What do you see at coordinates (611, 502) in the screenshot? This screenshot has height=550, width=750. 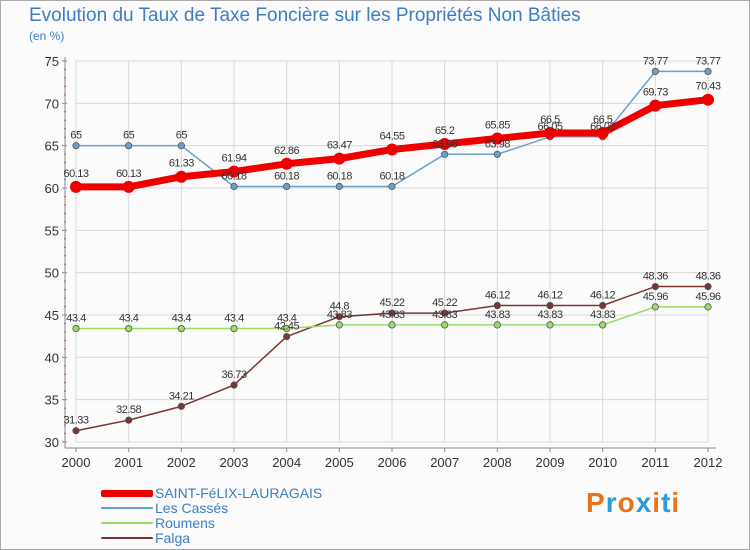 I see `brand-letter: r` at bounding box center [611, 502].